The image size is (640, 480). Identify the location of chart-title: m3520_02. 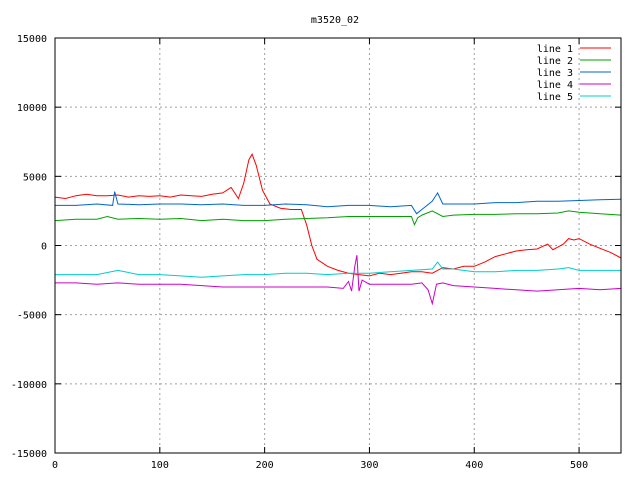
(335, 20).